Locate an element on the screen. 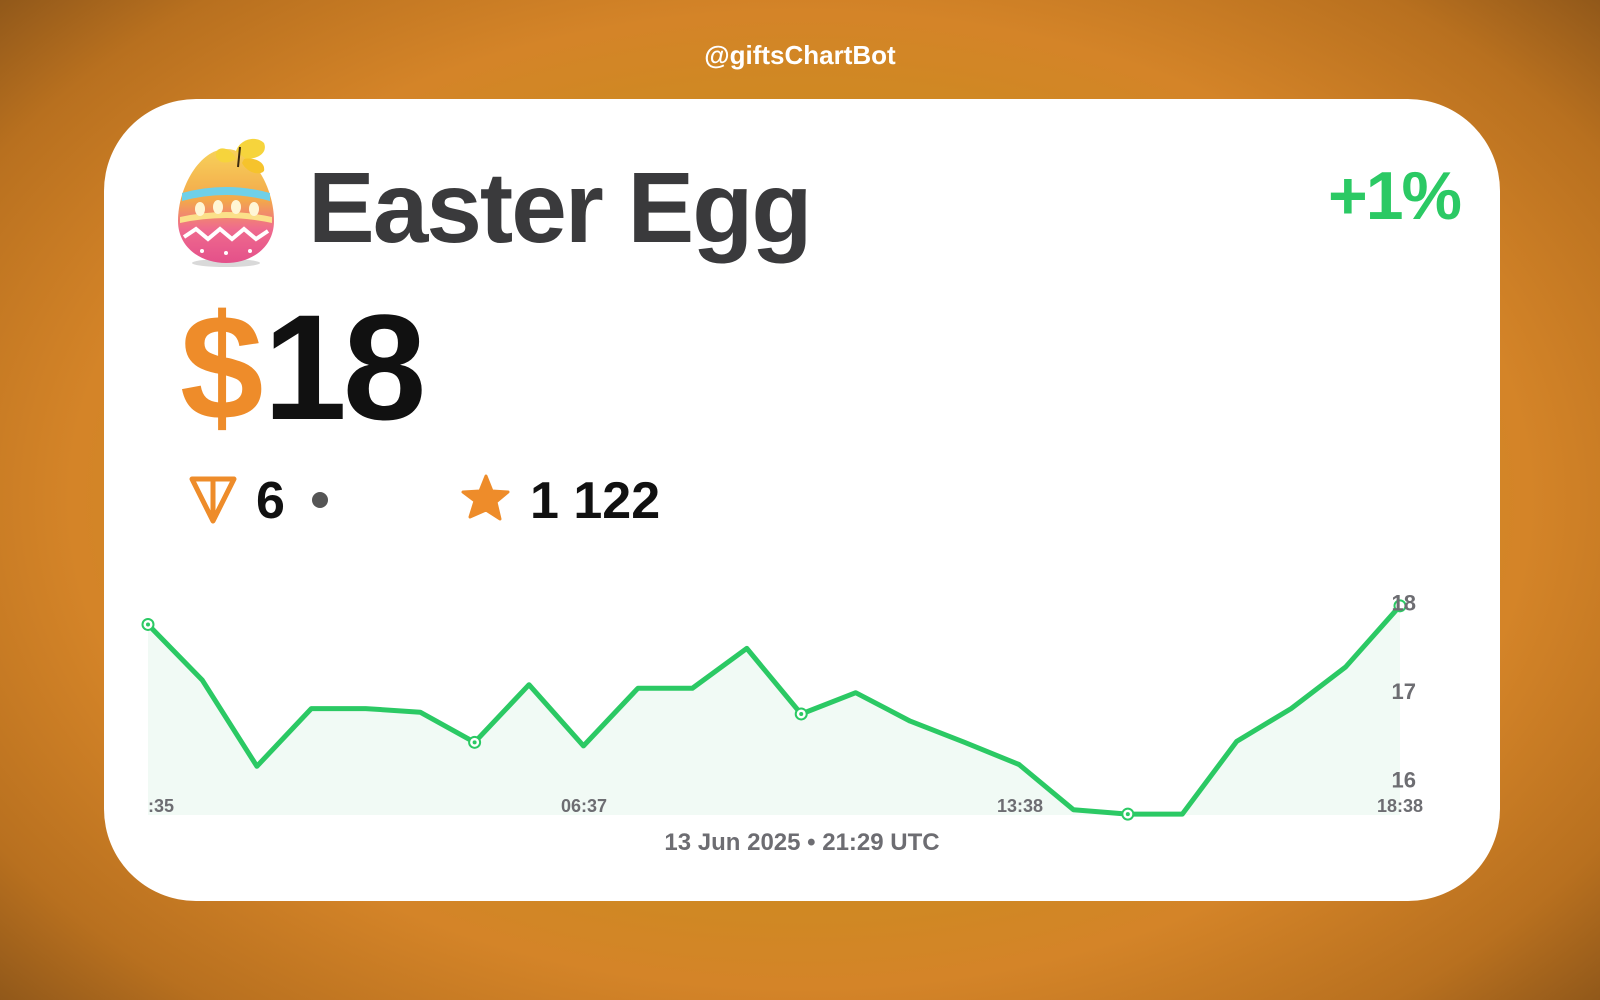 Image resolution: width=1600 pixels, height=1000 pixels. stars-value: 1 122 is located at coordinates (595, 501).